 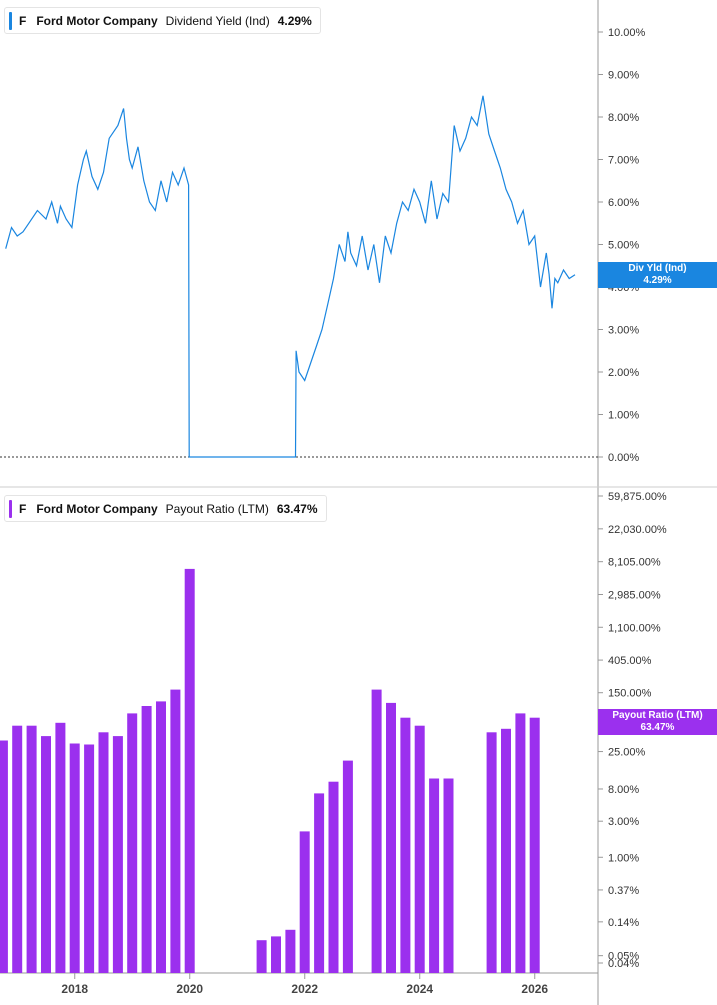 I want to click on x-tick-label: 2018, so click(x=74, y=989).